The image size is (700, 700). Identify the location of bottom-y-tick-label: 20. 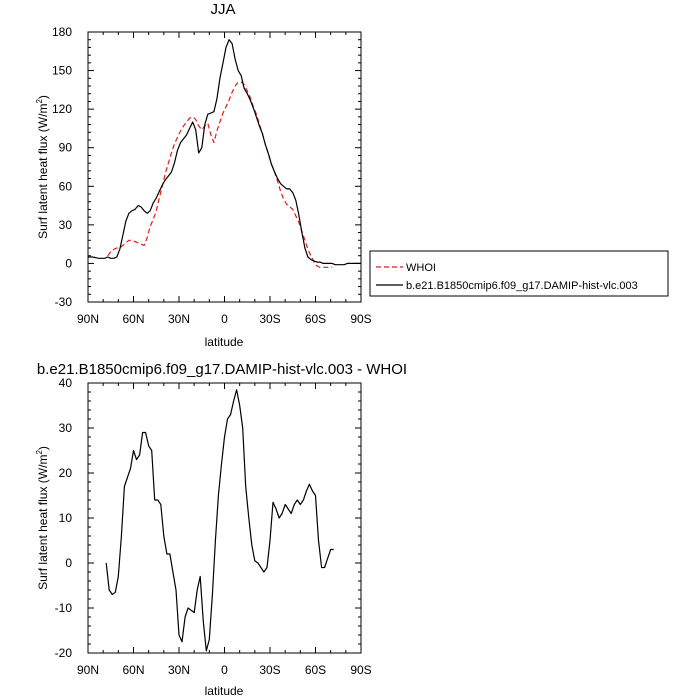
(66, 473).